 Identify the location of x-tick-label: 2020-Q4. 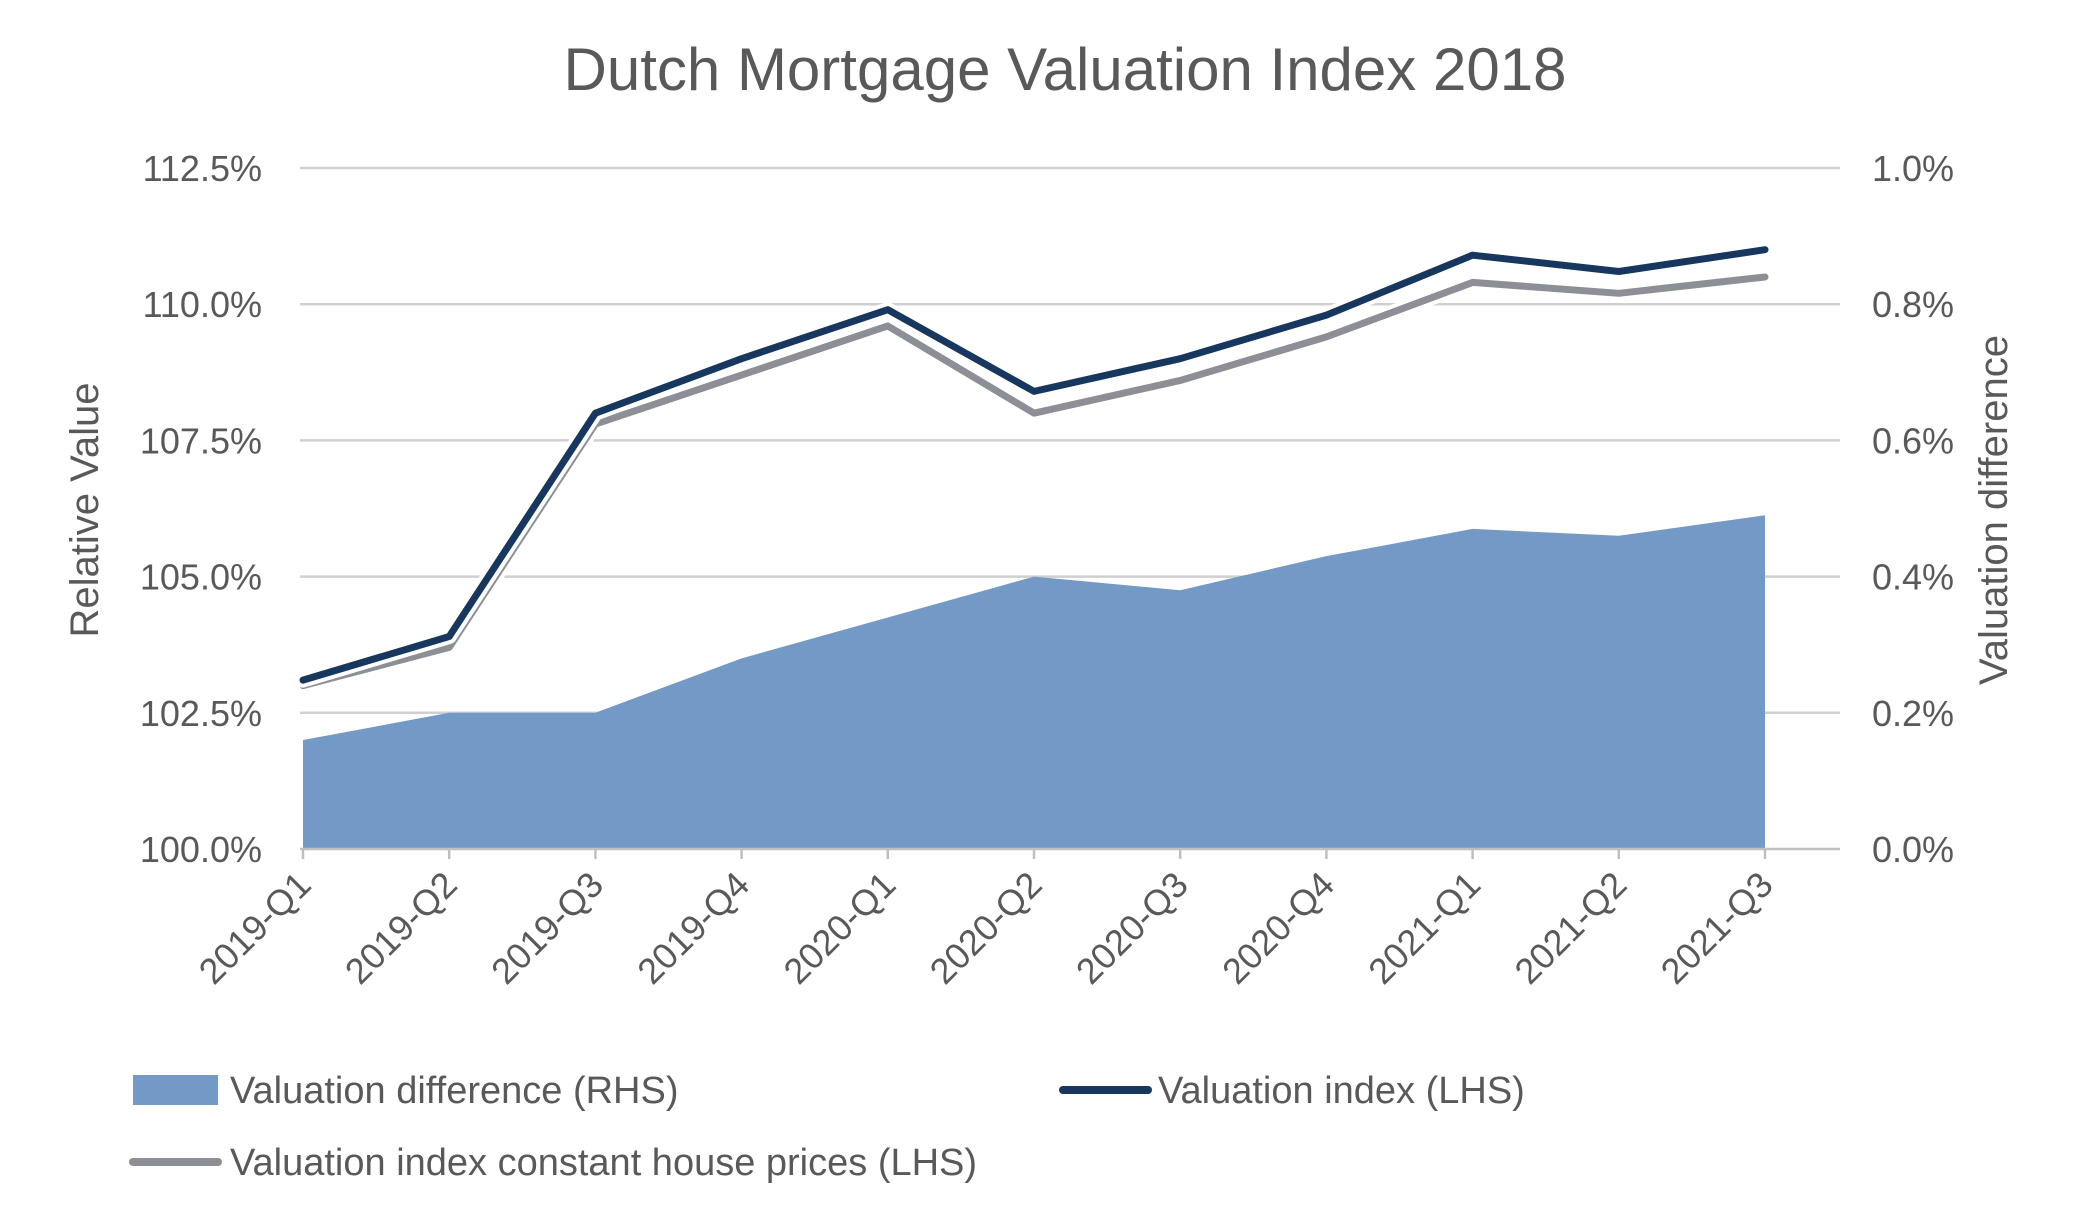
(1278, 928).